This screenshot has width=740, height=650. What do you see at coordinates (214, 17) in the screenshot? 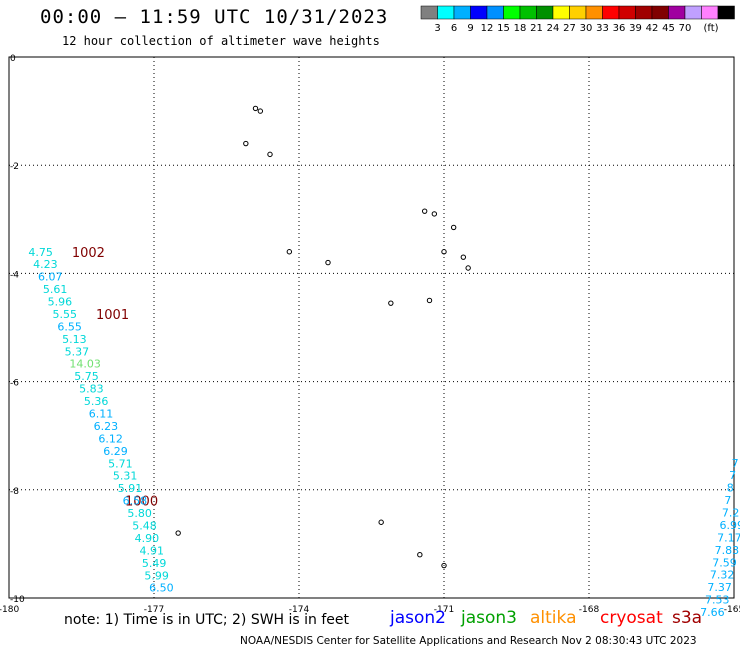
I see `page-title: 00:00 – 11:59 UTC 10/31/2023` at bounding box center [214, 17].